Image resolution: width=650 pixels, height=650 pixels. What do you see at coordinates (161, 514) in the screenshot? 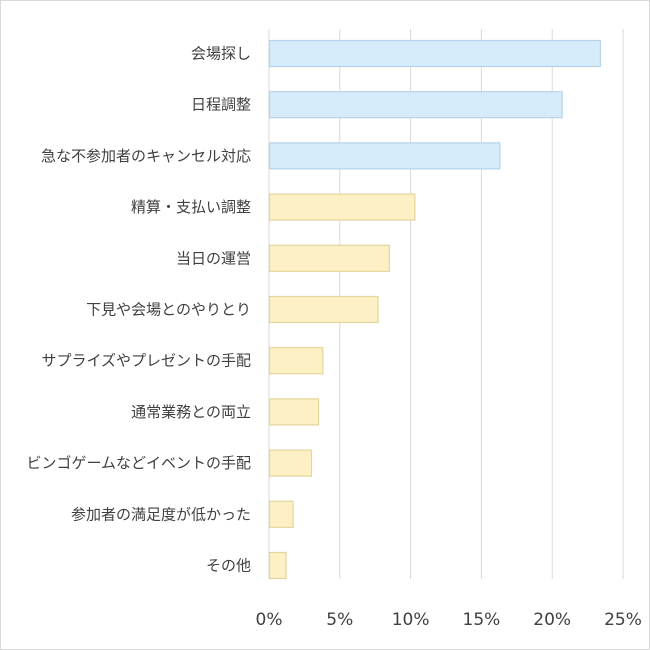
I see `category-label-9: 参加者の満足度が低かった` at bounding box center [161, 514].